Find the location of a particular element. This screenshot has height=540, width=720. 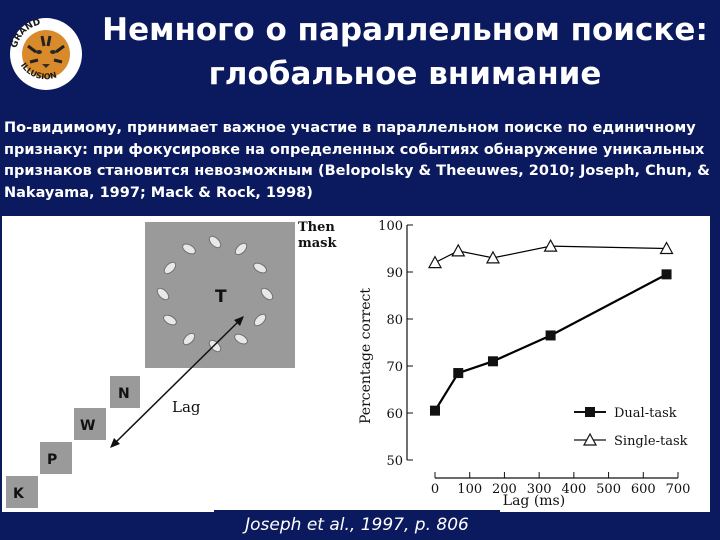

x-axis-label: Lag (ms) is located at coordinates (534, 501).